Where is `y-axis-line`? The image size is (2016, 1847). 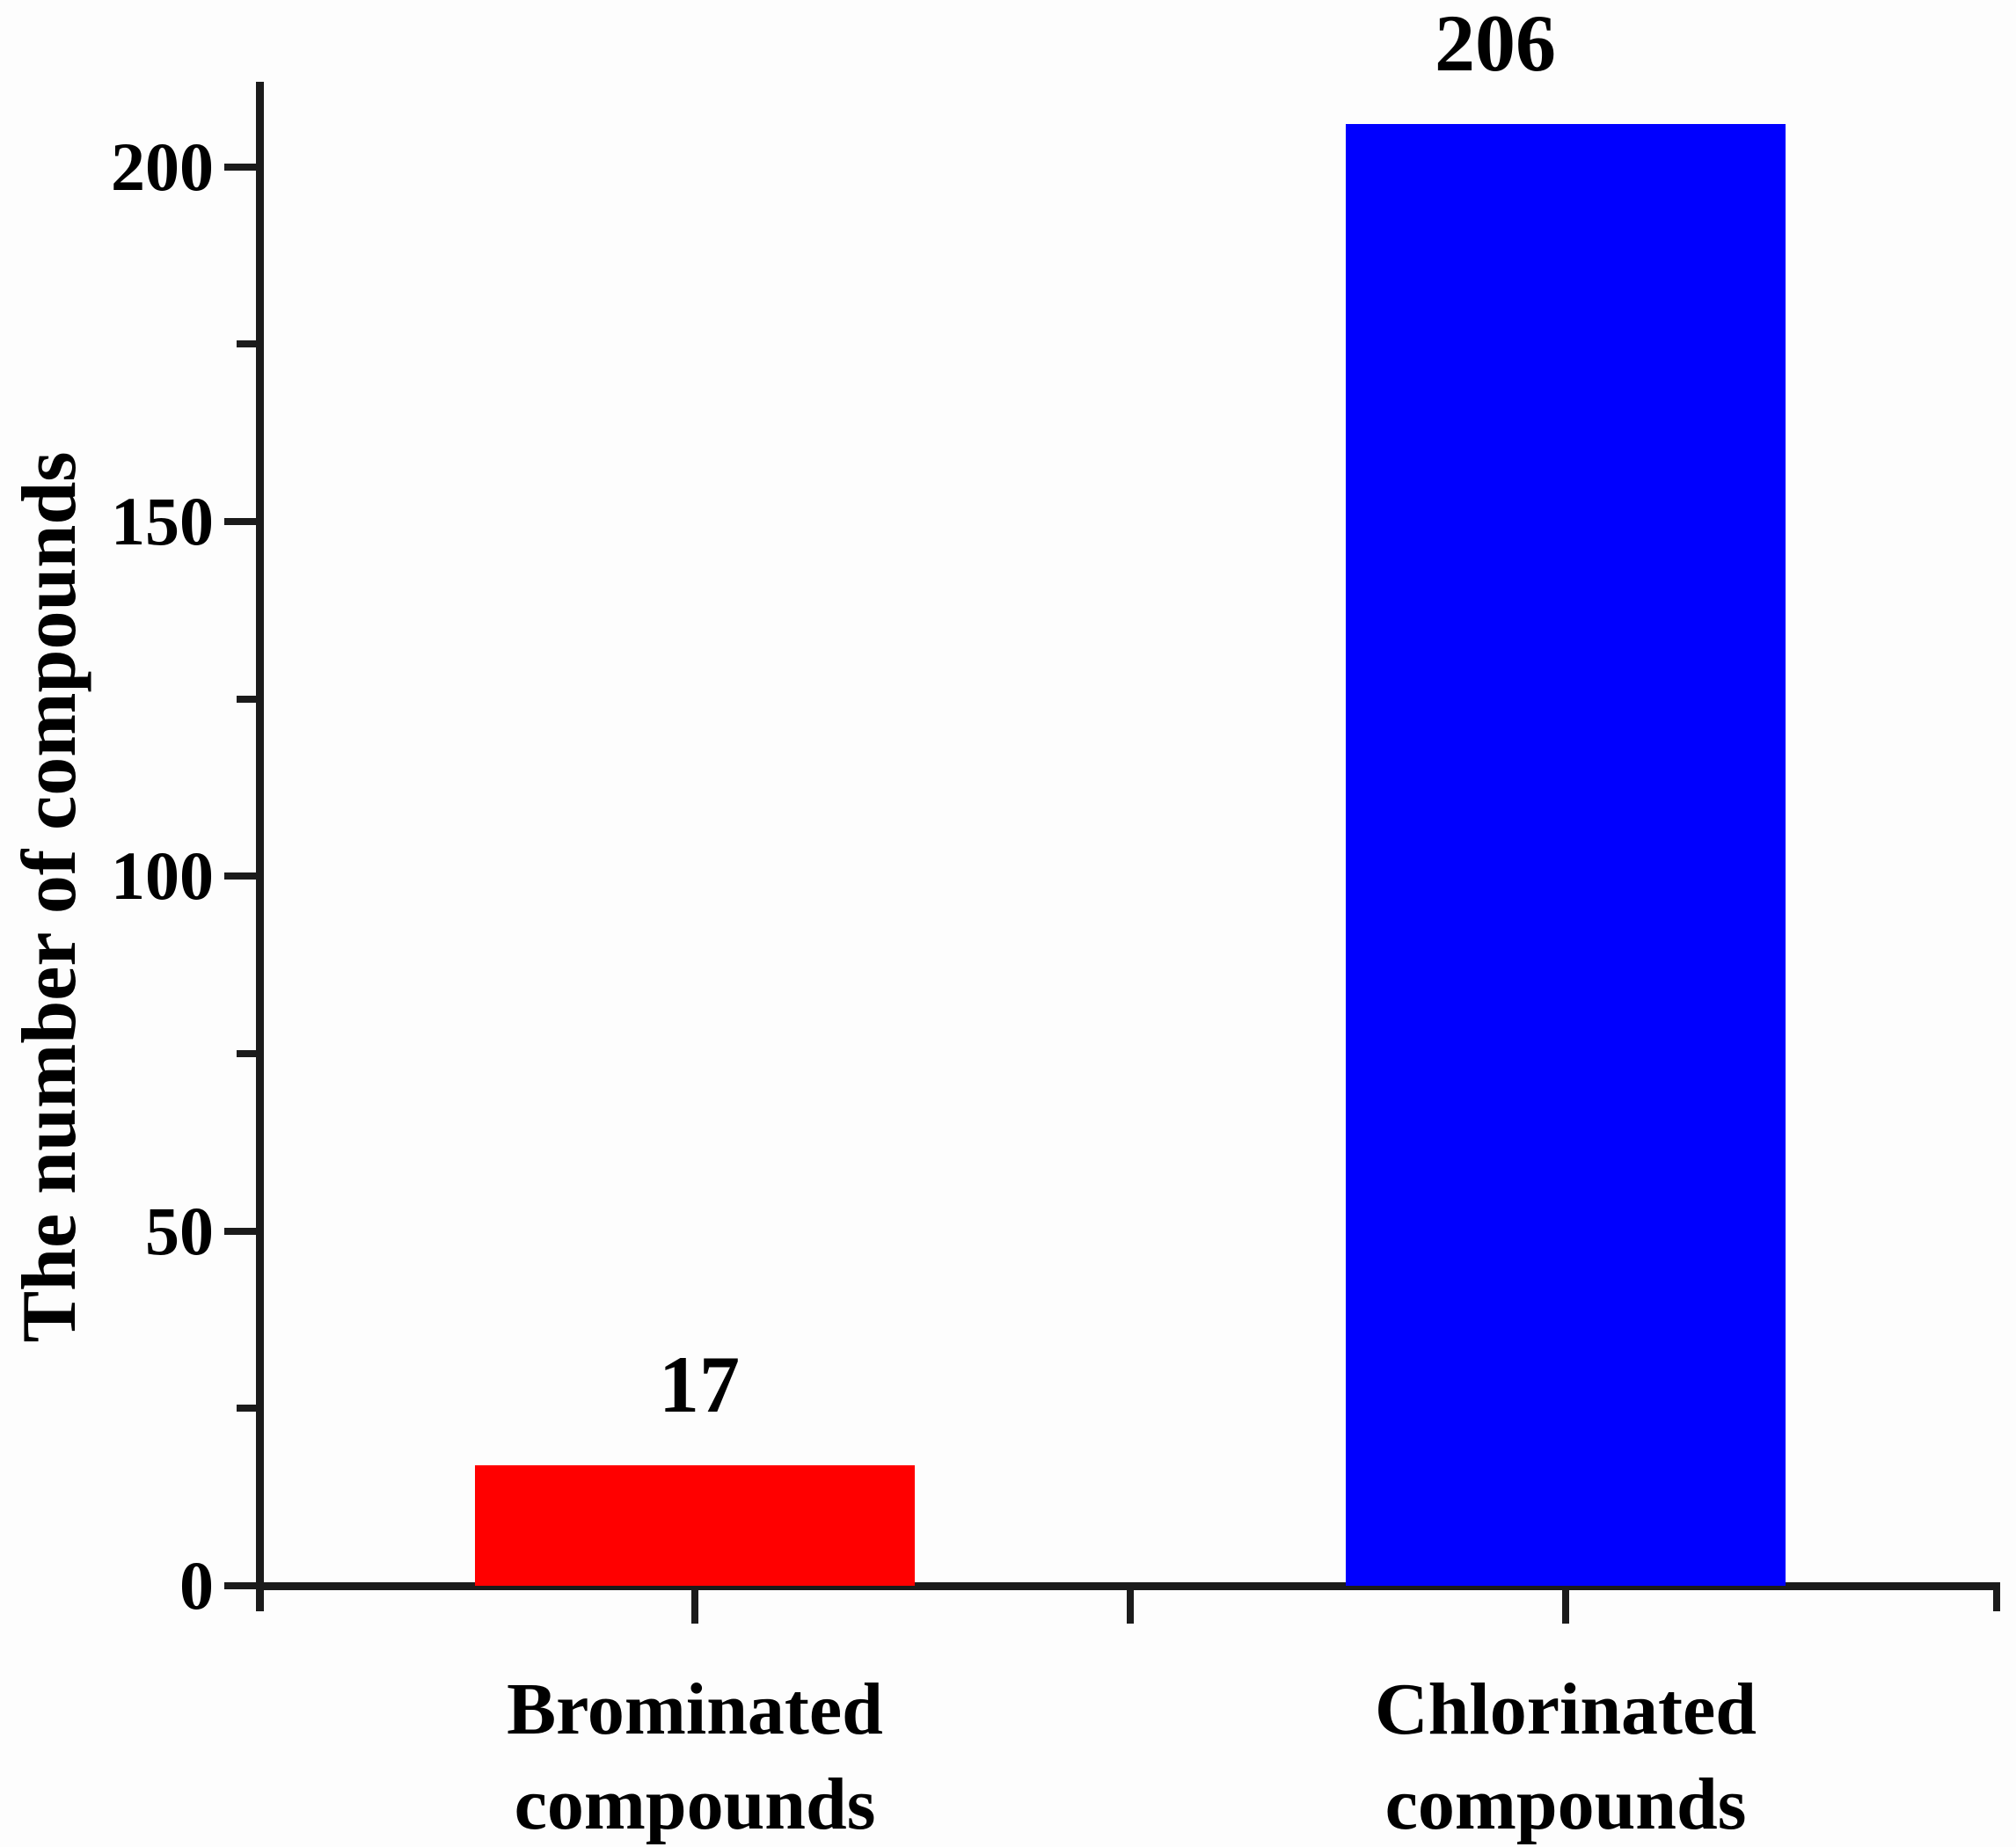
y-axis-line is located at coordinates (260, 846).